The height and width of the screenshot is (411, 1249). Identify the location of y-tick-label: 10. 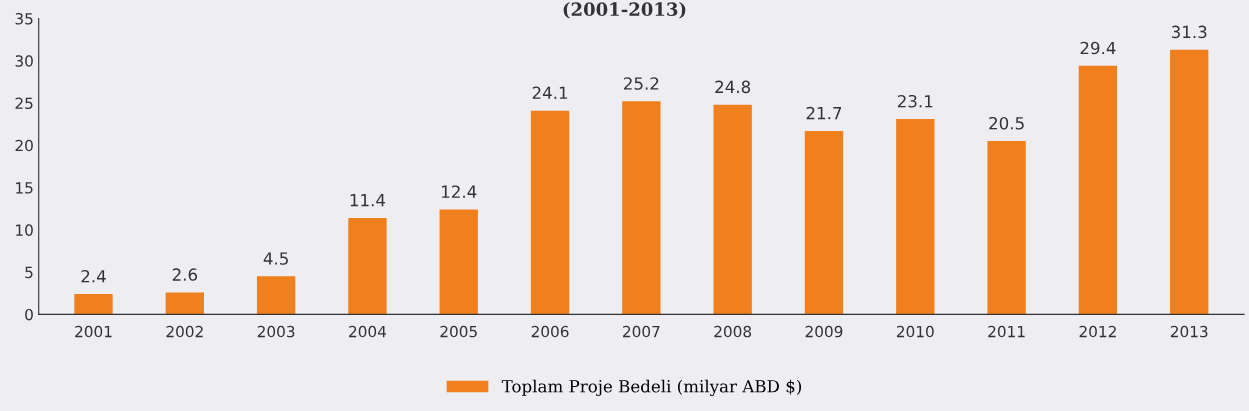
(24, 230).